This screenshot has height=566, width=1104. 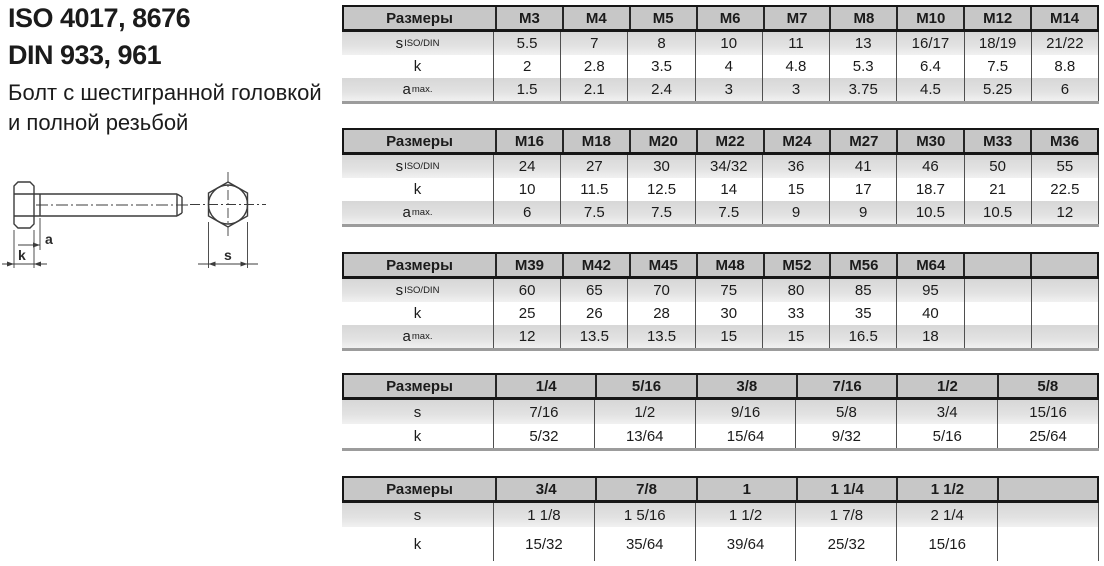 I want to click on value-cell: 85, so click(x=862, y=290).